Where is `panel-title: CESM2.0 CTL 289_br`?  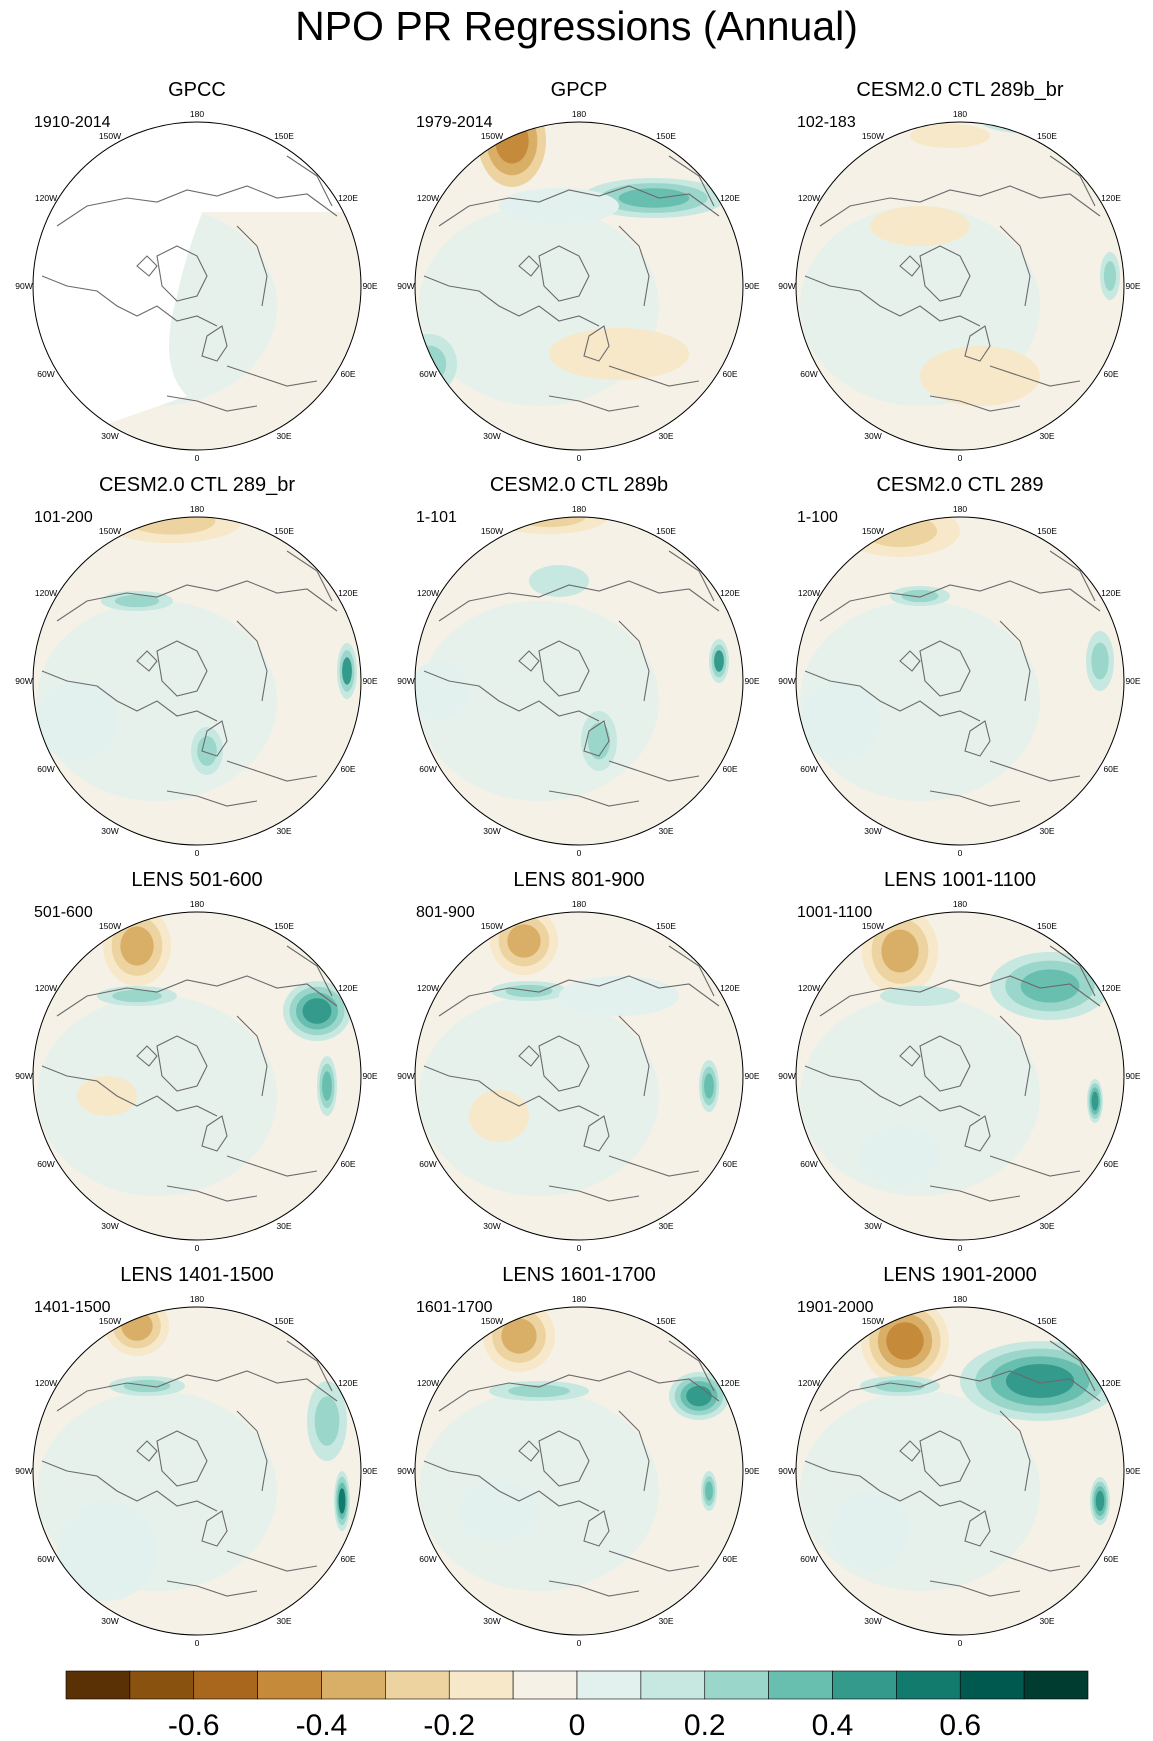 panel-title: CESM2.0 CTL 289_br is located at coordinates (197, 485).